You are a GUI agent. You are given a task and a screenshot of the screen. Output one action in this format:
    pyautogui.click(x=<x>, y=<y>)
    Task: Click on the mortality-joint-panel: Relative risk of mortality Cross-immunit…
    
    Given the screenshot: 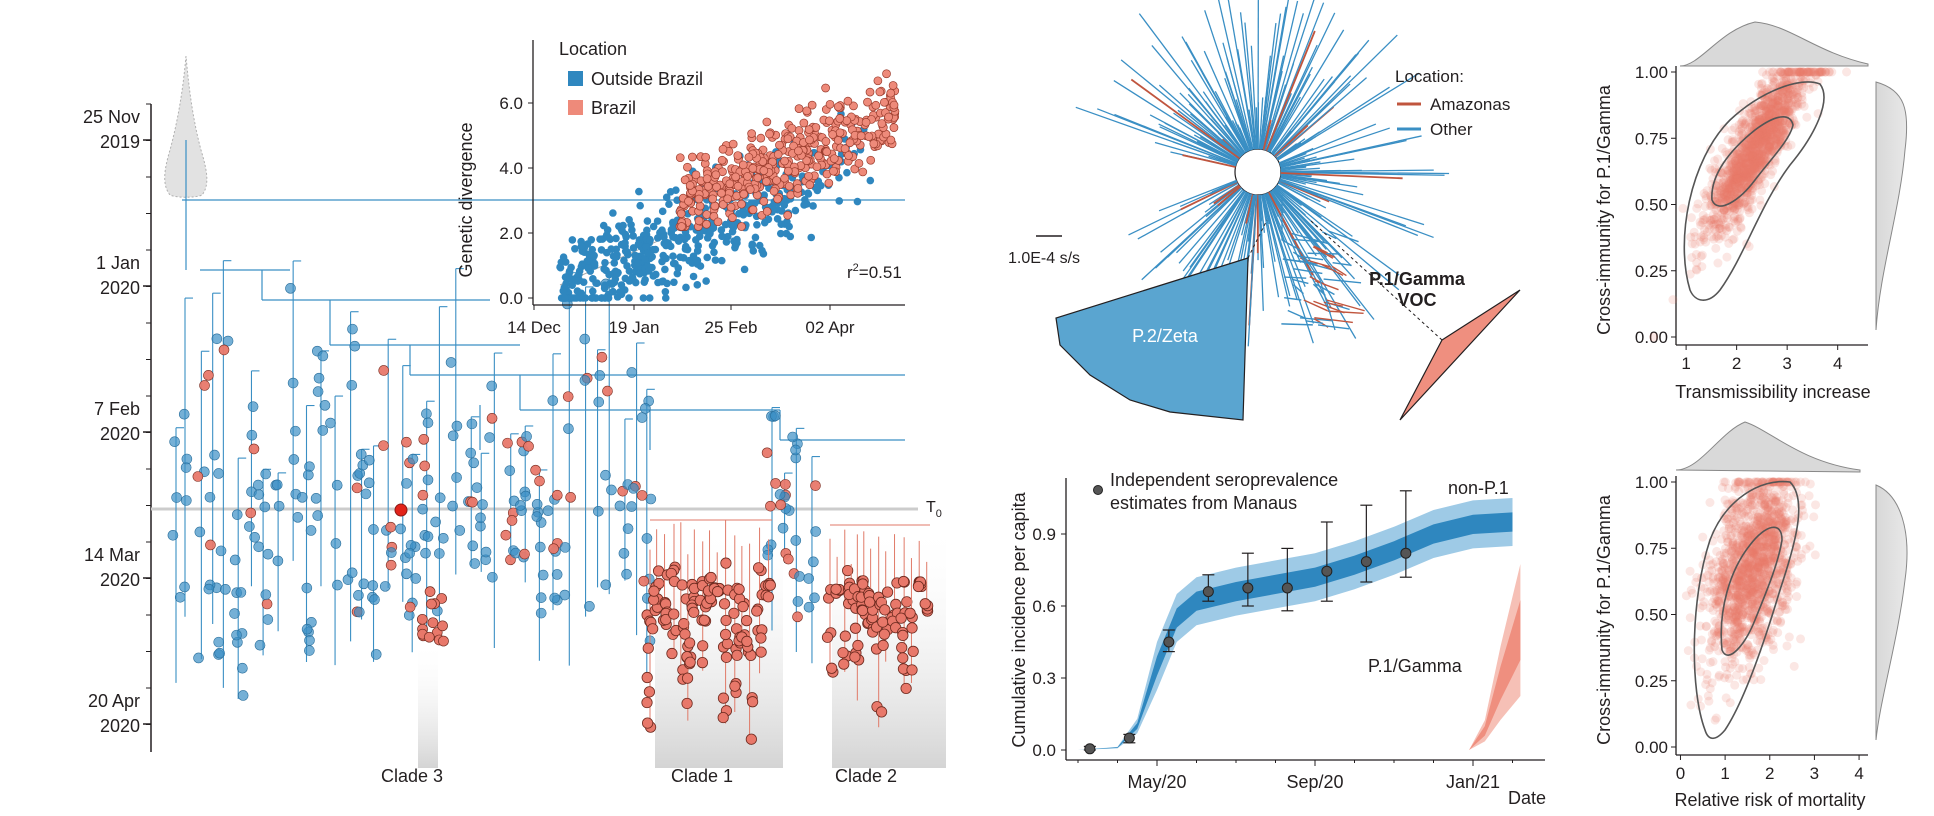 What is the action you would take?
    pyautogui.click(x=1751, y=615)
    